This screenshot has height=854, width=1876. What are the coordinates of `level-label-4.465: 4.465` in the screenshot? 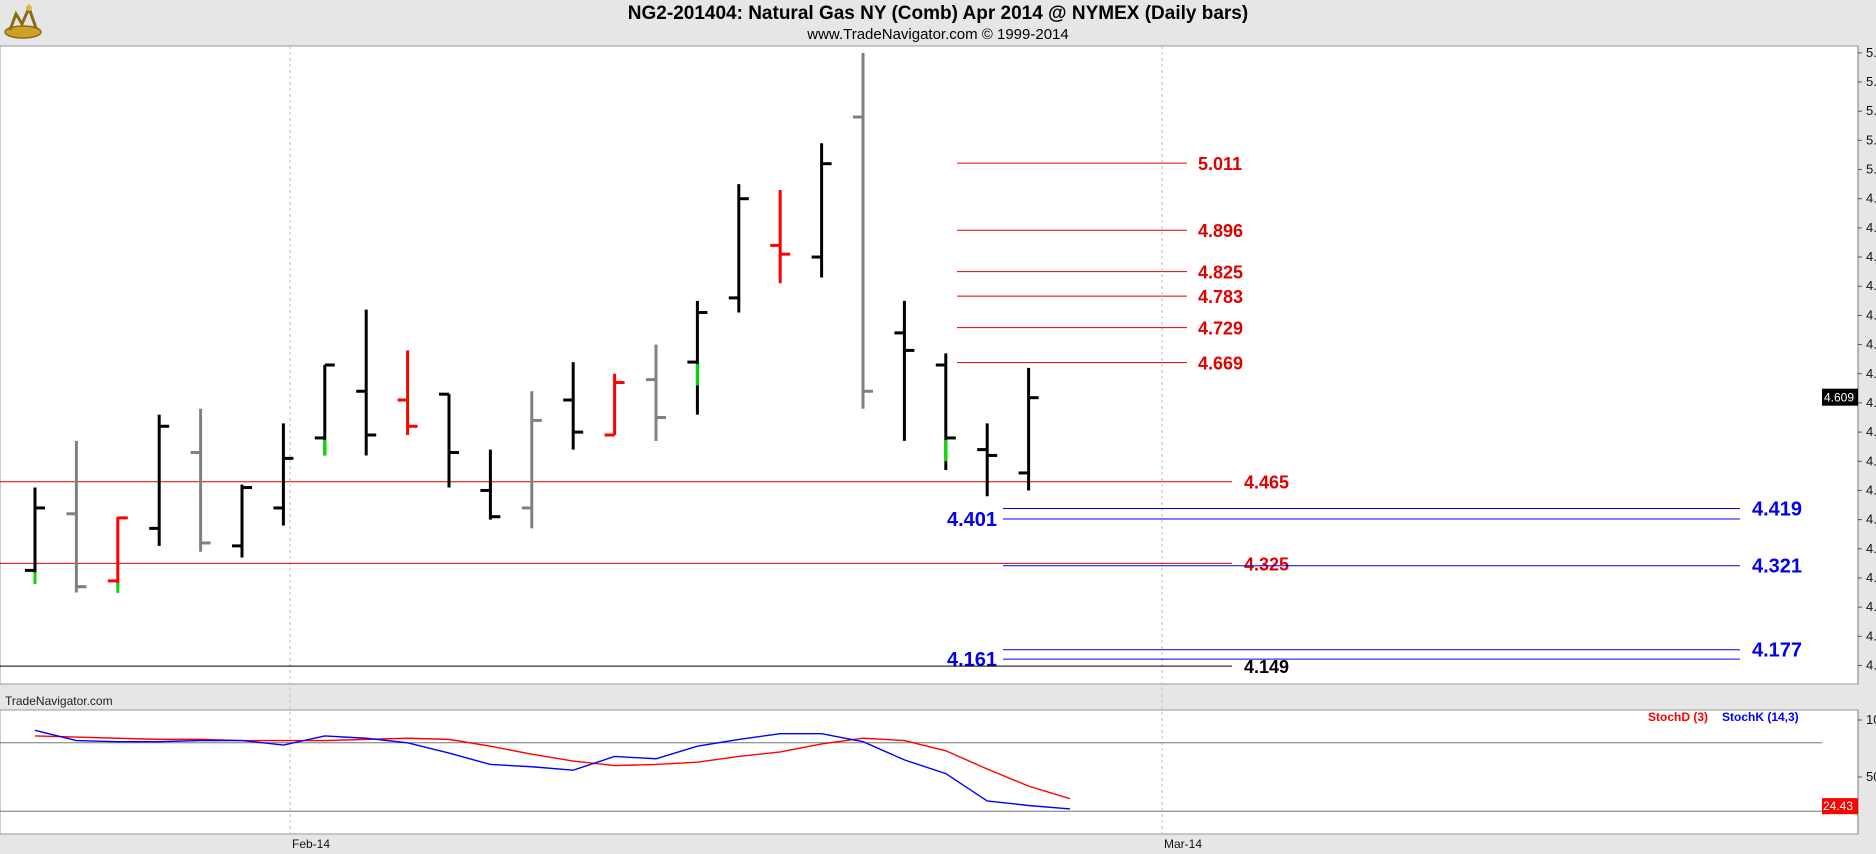 It's located at (1266, 483).